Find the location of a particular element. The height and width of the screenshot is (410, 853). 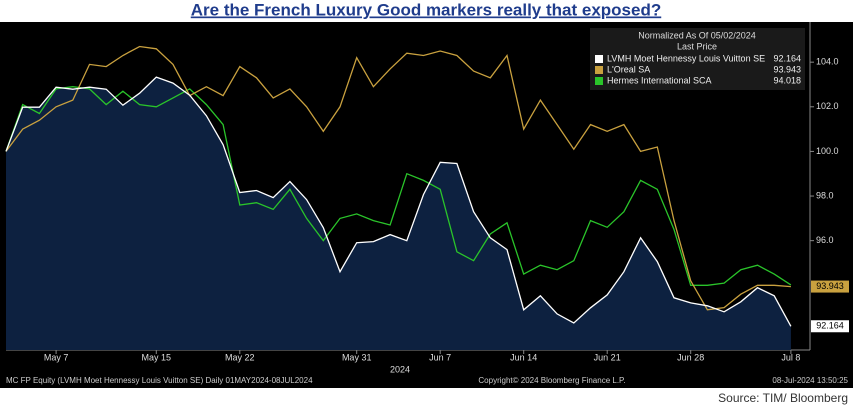

legend-box is located at coordinates (697, 59).